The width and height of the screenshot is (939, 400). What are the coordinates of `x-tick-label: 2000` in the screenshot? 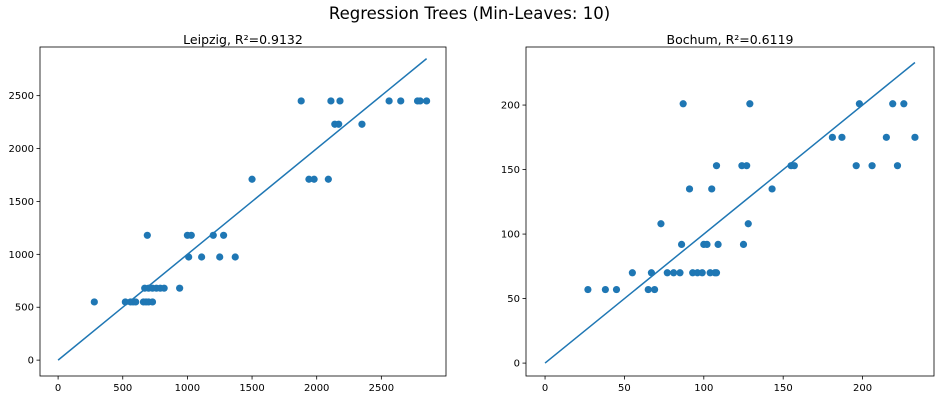 It's located at (316, 388).